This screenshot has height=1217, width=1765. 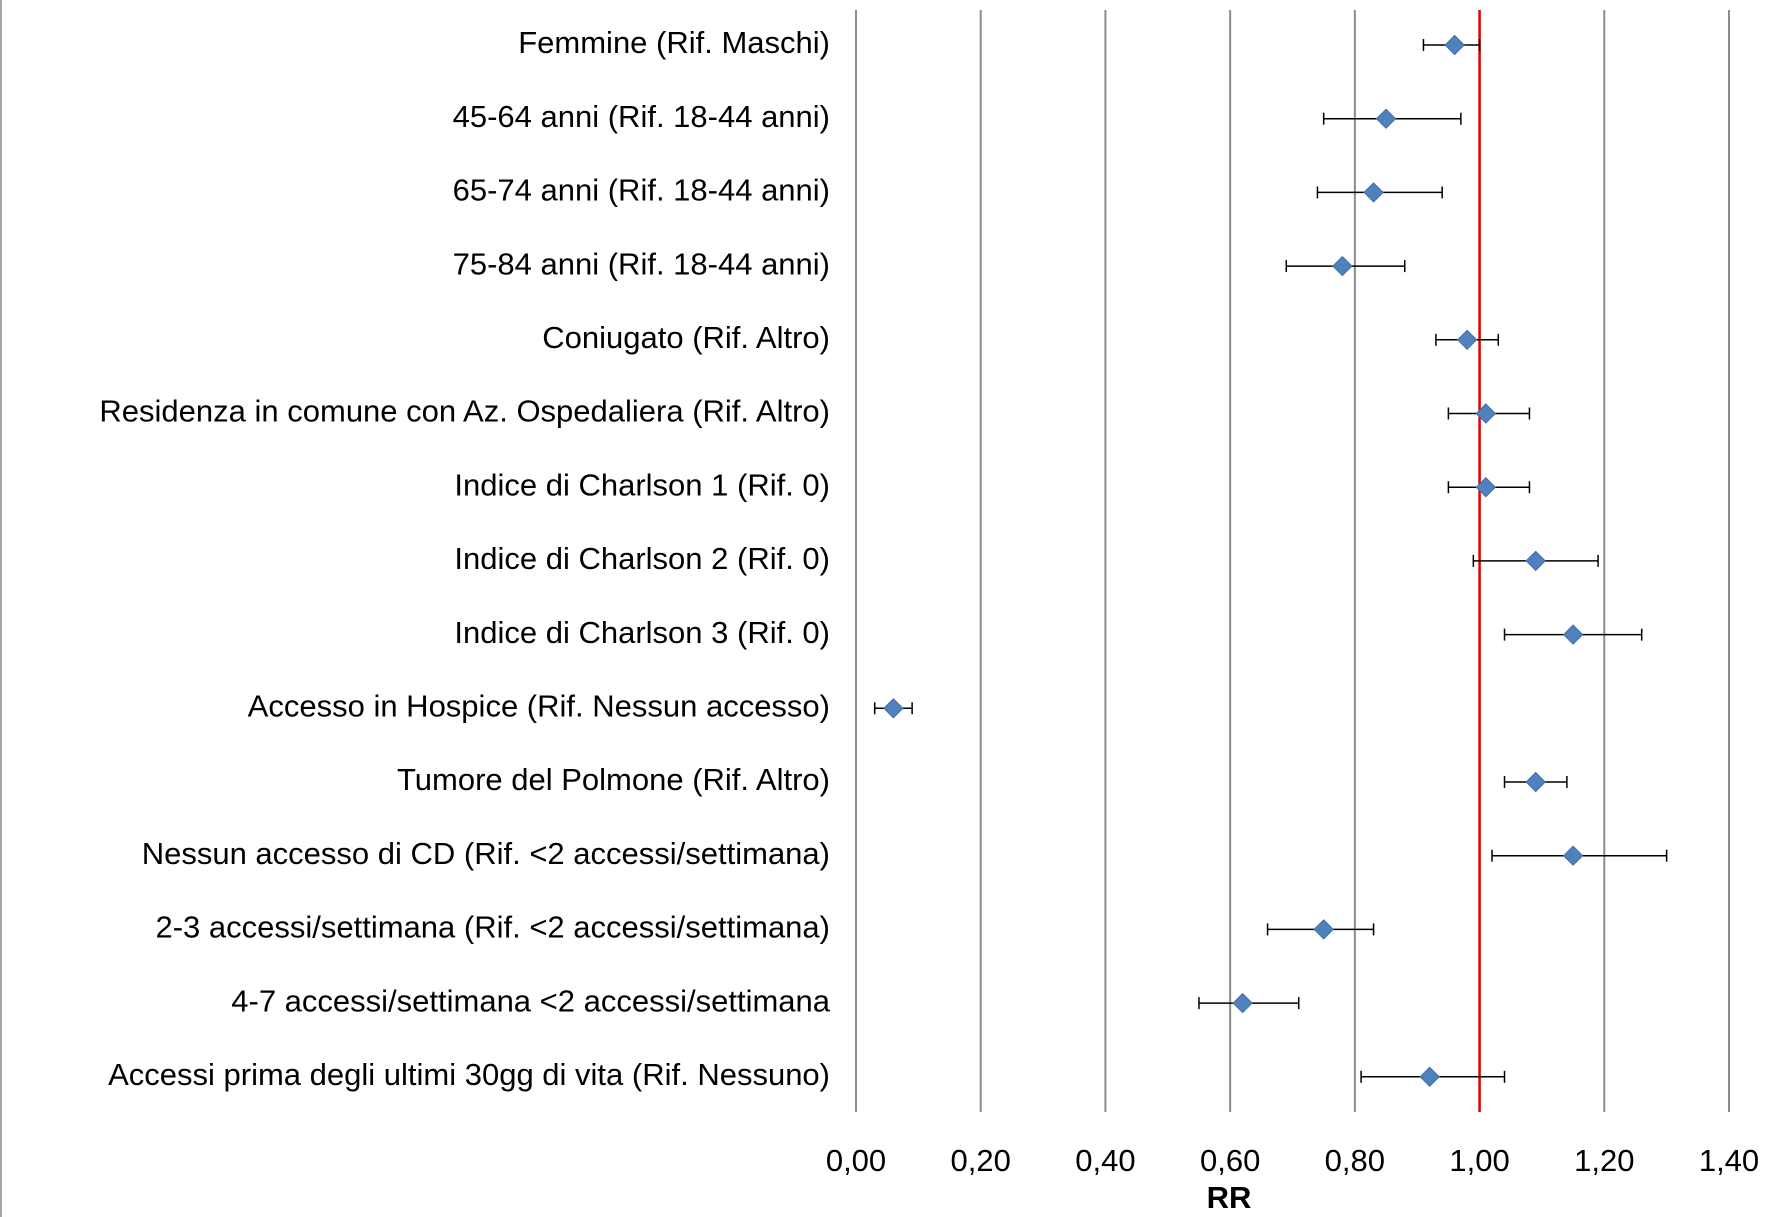 I want to click on x-tick-label: 0,00, so click(x=856, y=1160).